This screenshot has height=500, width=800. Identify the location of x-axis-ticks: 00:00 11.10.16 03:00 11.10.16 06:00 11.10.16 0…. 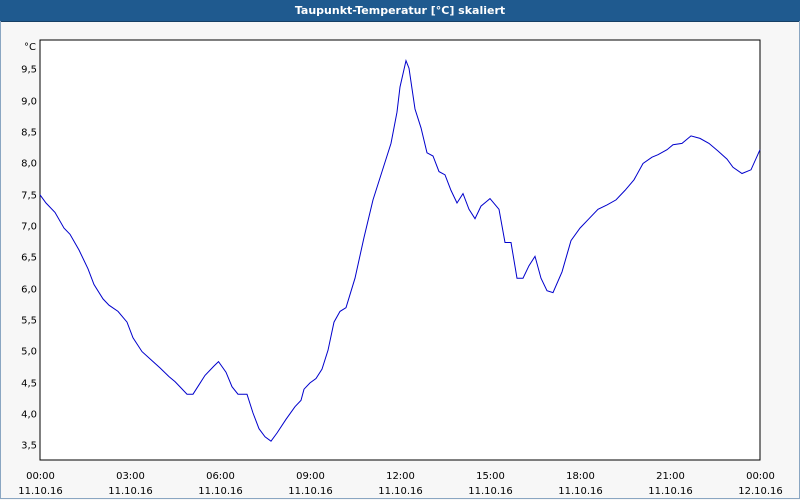
(400, 484).